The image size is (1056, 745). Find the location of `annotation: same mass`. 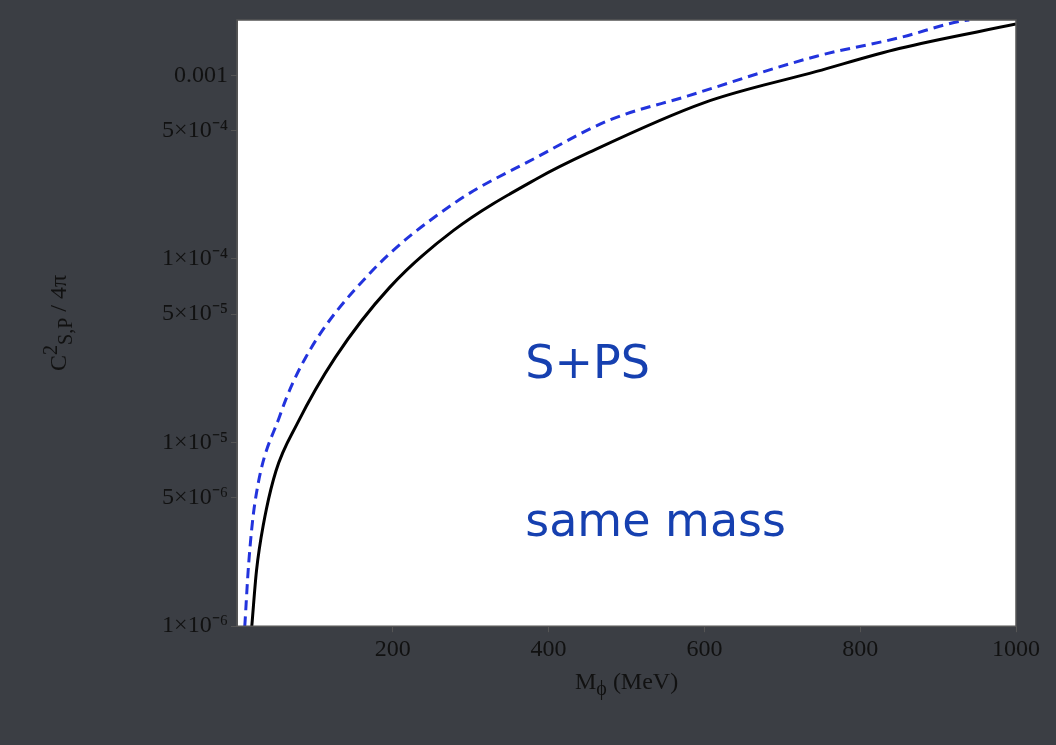

annotation: same mass is located at coordinates (656, 519).